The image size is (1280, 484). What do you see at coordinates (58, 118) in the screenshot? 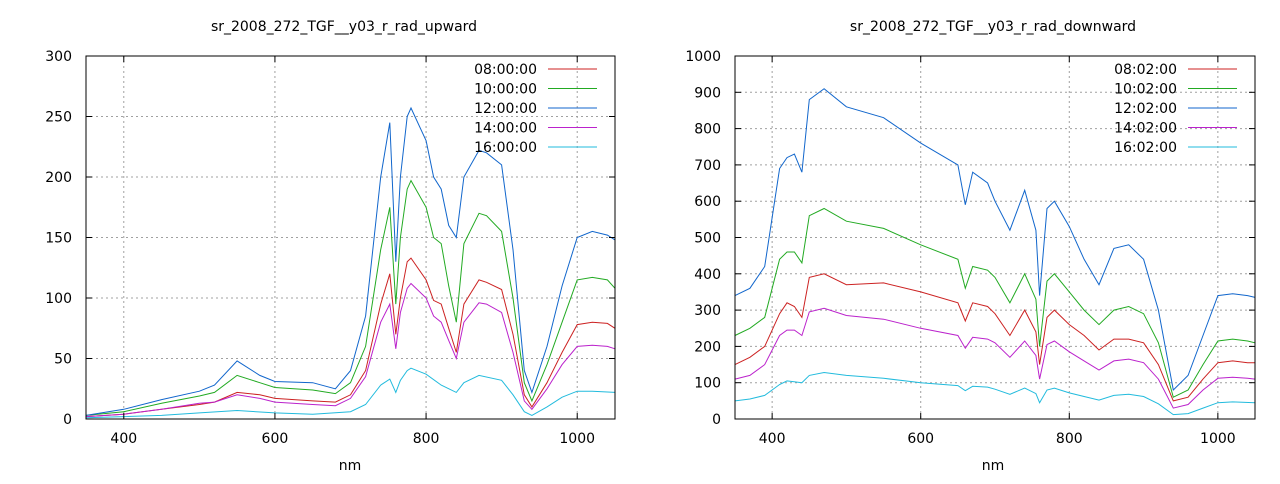
I see `y-tick-label: 250` at bounding box center [58, 118].